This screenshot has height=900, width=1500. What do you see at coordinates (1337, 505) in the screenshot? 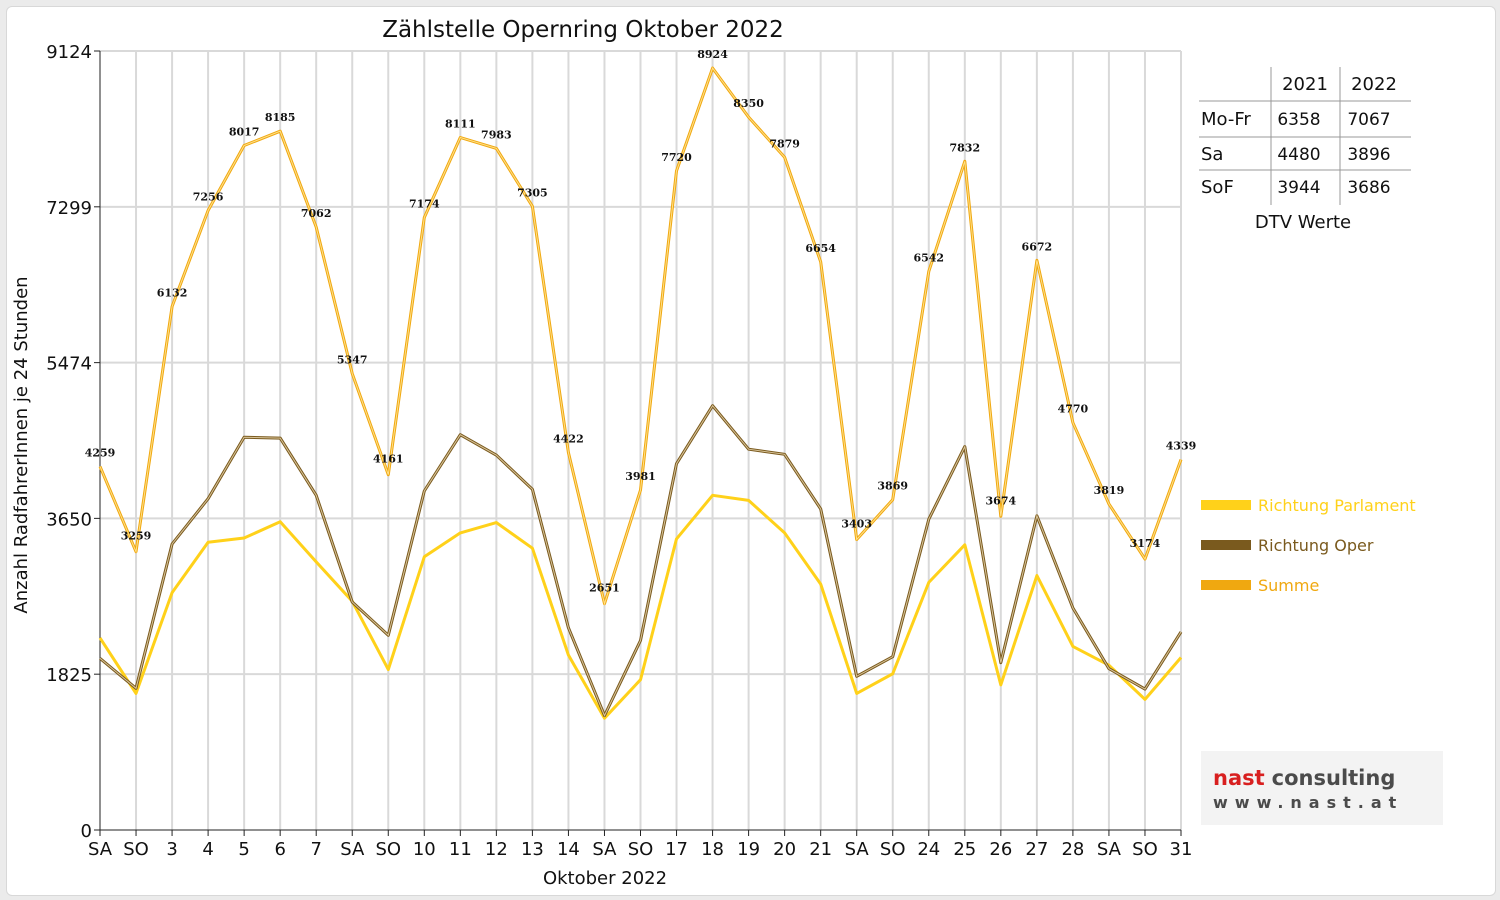
I see `legend-label: Richtung Parlament` at bounding box center [1337, 505].